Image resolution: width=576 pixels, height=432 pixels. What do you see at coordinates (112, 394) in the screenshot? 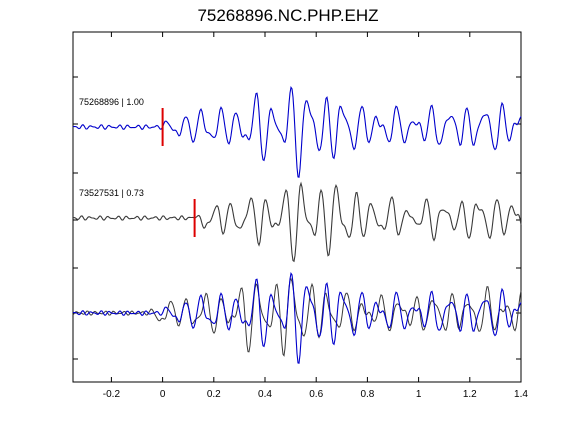
I see `x-tick-label: -0.2` at bounding box center [112, 394].